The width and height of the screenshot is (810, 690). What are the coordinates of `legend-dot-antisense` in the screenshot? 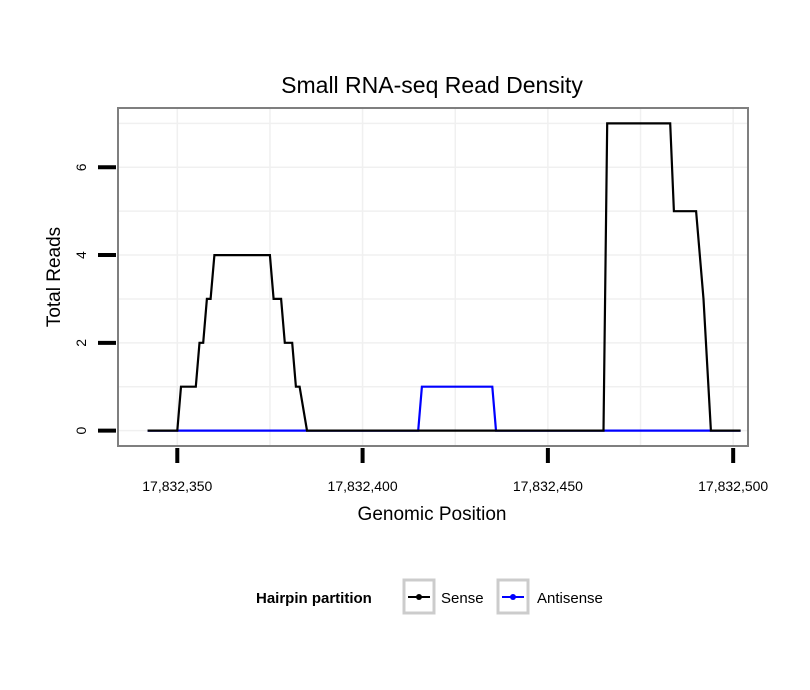 It's located at (513, 597).